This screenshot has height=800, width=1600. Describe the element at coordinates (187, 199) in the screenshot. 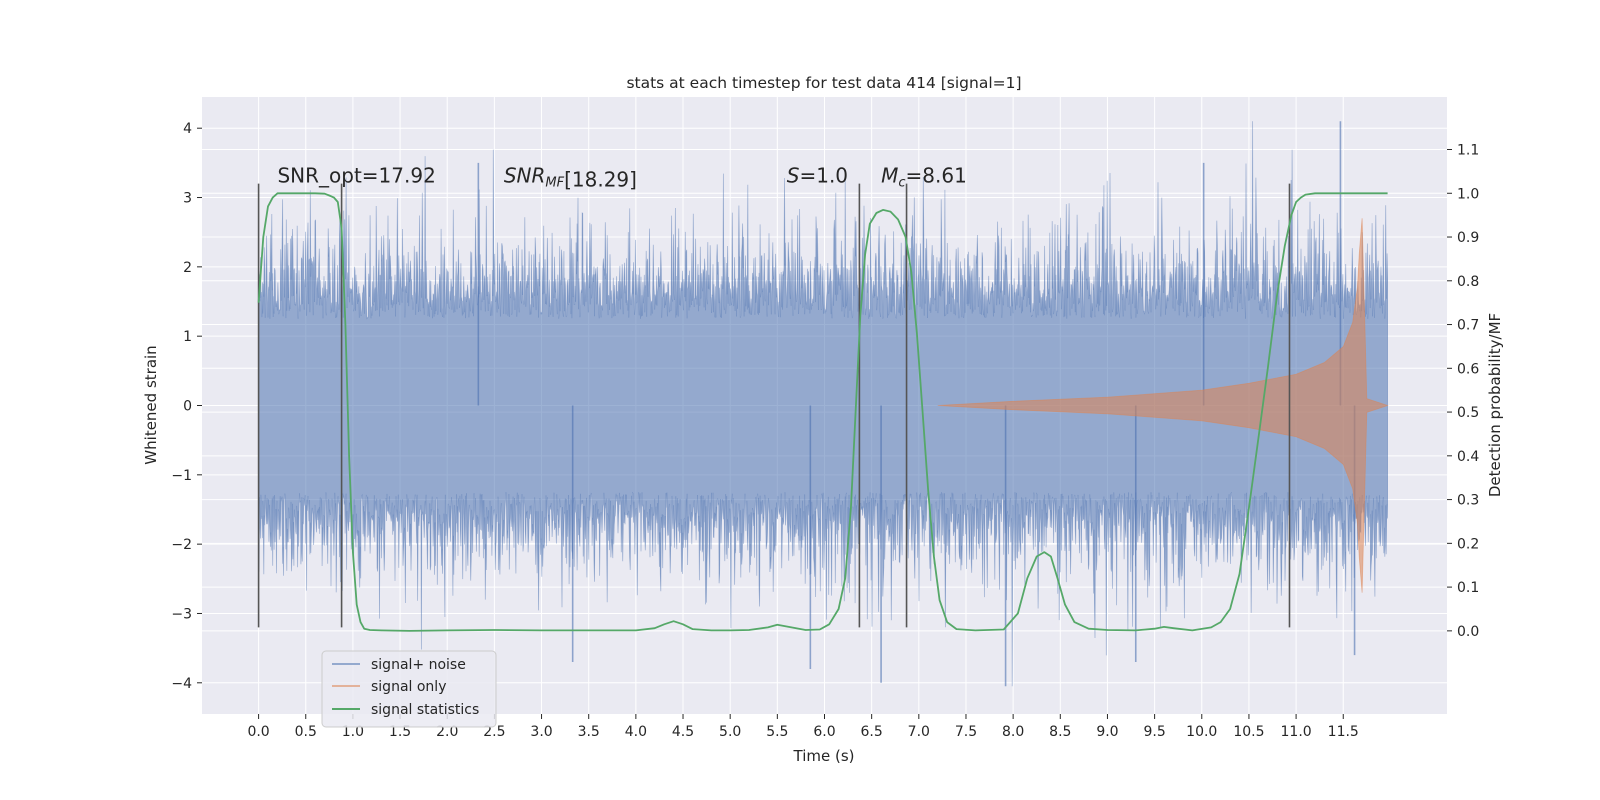

I see `y-tick-label: 3` at that location.